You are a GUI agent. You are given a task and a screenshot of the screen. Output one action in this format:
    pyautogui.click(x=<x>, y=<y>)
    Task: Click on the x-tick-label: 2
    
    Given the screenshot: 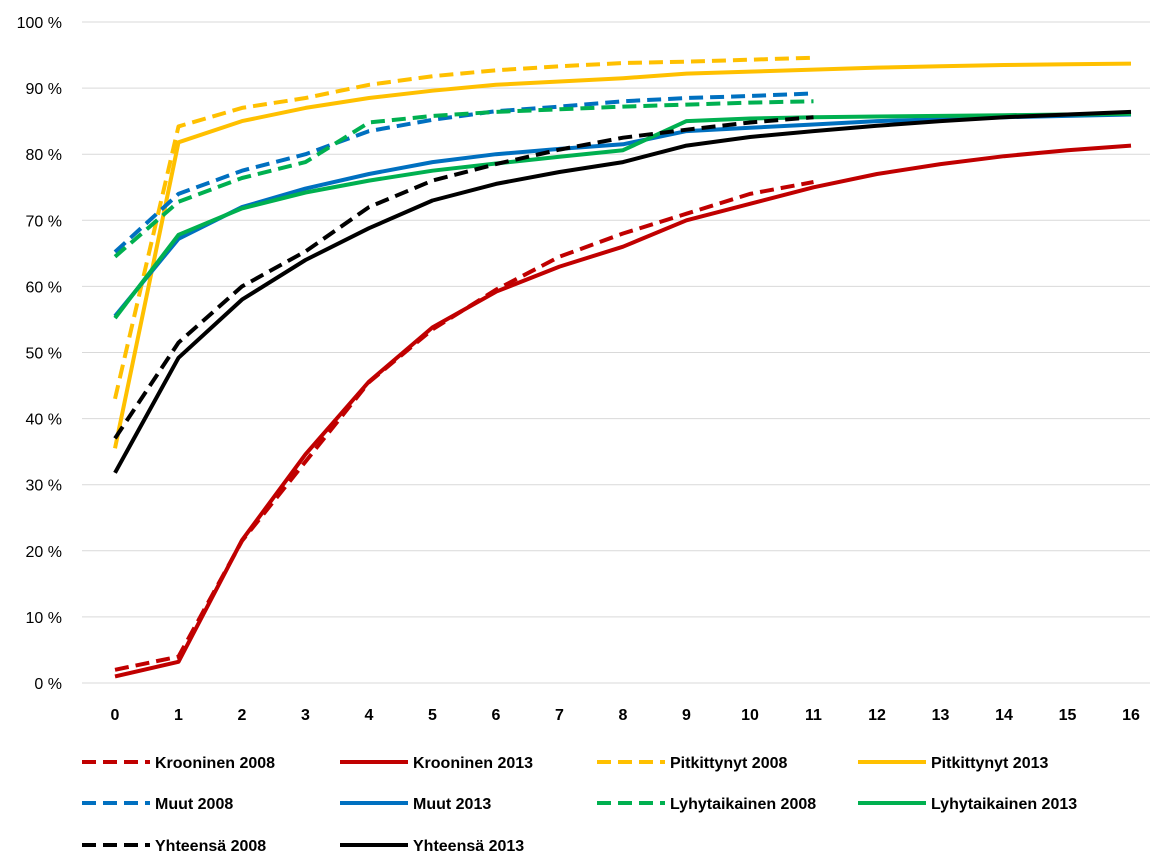 What is the action you would take?
    pyautogui.click(x=242, y=715)
    